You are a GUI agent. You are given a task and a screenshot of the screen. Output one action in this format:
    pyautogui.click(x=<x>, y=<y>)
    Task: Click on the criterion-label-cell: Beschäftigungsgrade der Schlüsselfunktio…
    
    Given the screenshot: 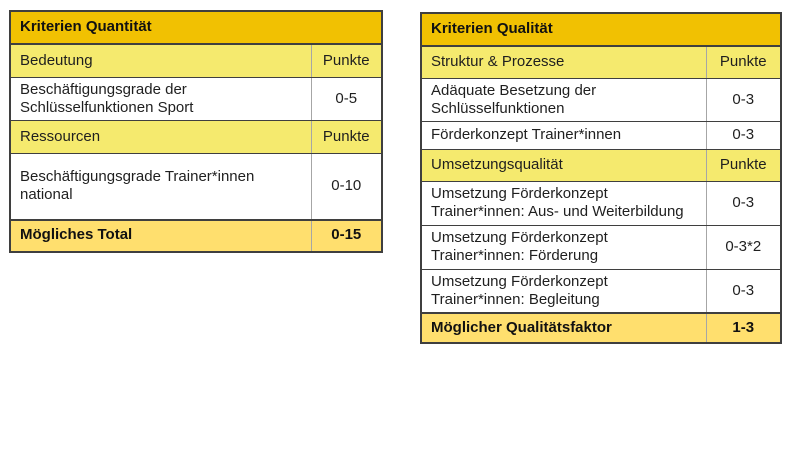 What is the action you would take?
    pyautogui.click(x=160, y=99)
    